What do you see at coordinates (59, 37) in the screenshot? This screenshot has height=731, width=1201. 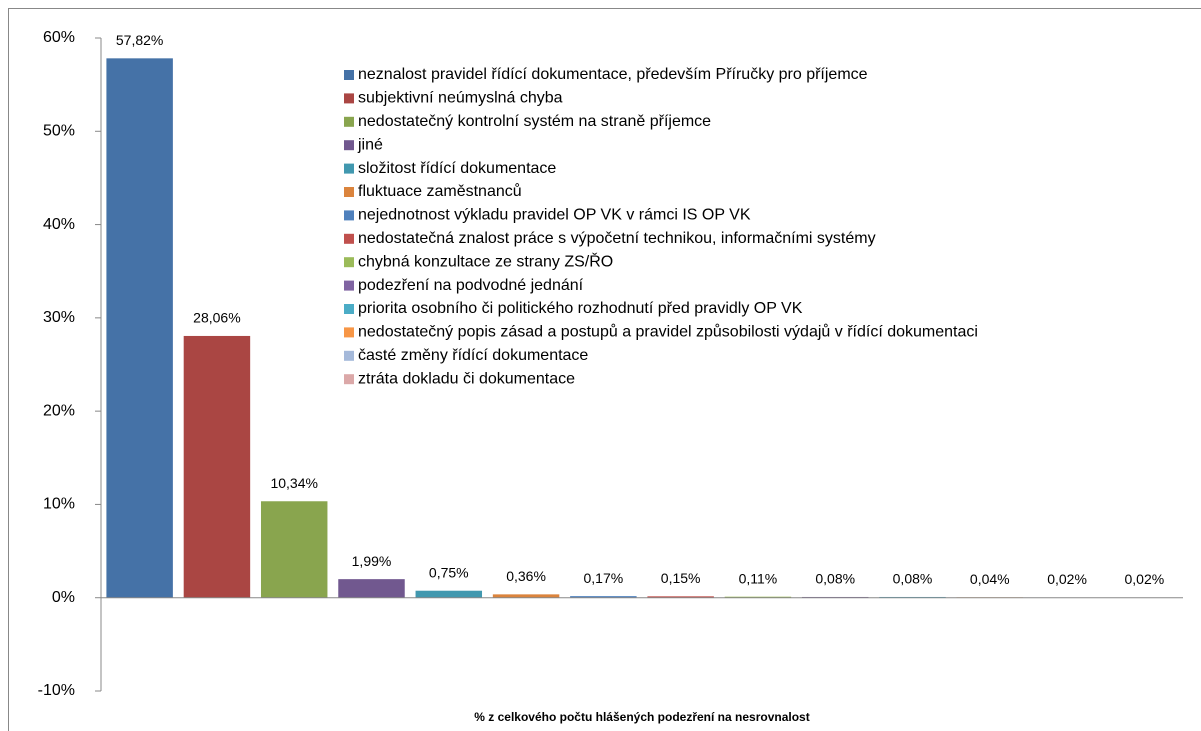 I see `y-tick-label: 60%` at bounding box center [59, 37].